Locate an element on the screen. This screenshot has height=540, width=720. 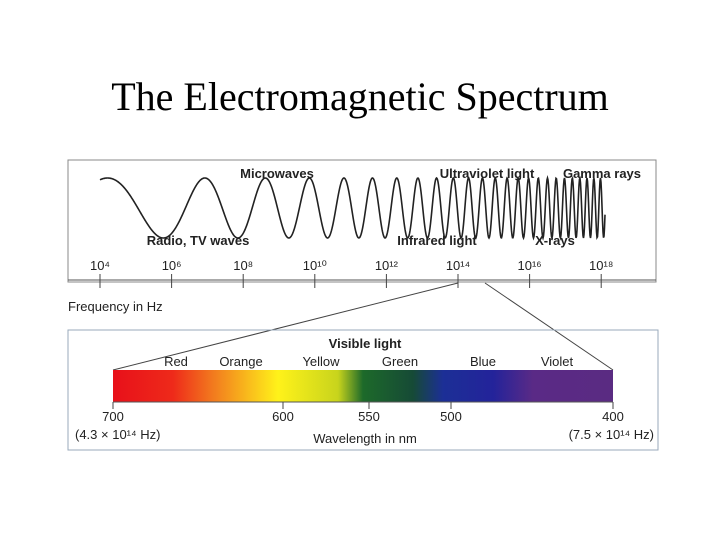
color-label: Blue is located at coordinates (483, 361).